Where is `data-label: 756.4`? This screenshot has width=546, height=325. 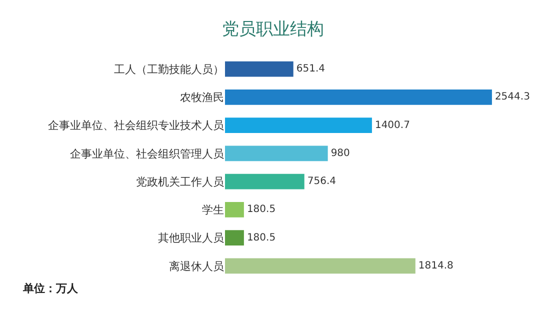 data-label: 756.4 is located at coordinates (321, 182).